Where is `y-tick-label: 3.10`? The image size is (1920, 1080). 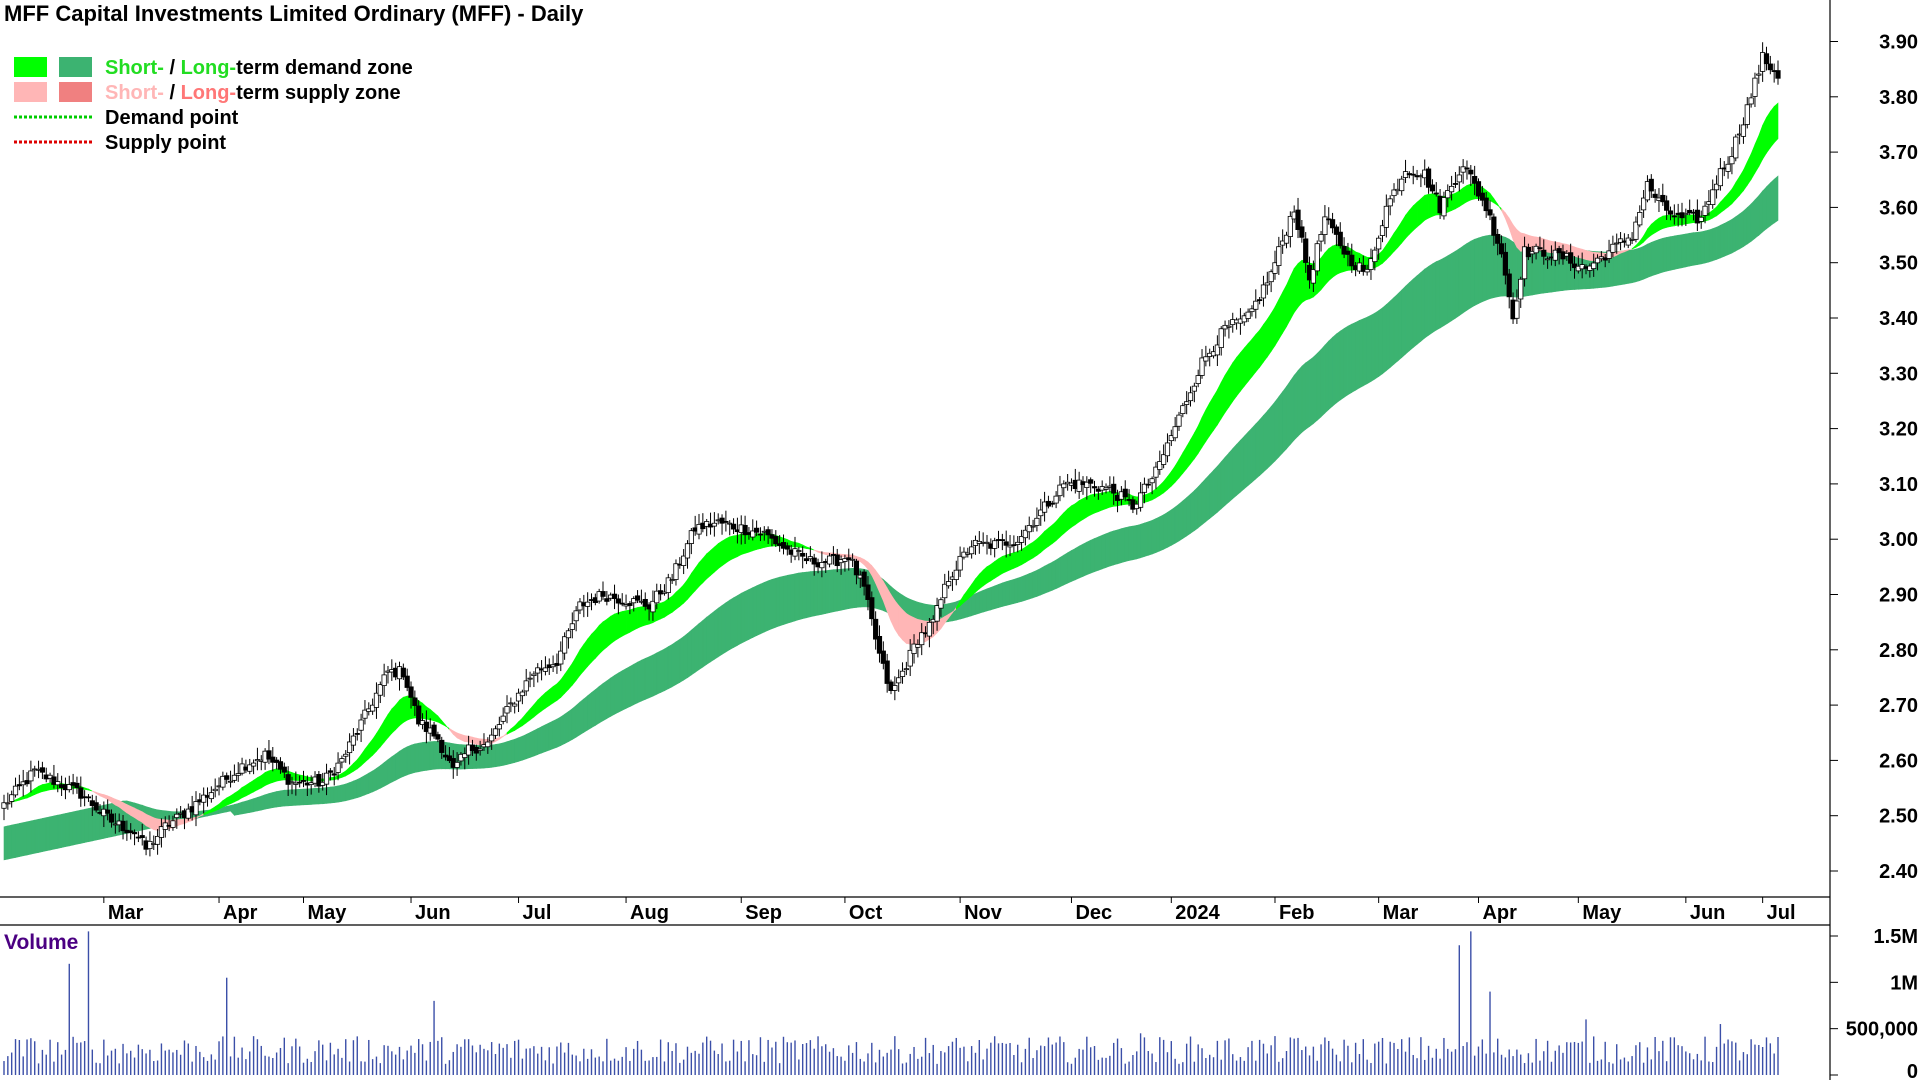
y-tick-label: 3.10 is located at coordinates (1898, 485).